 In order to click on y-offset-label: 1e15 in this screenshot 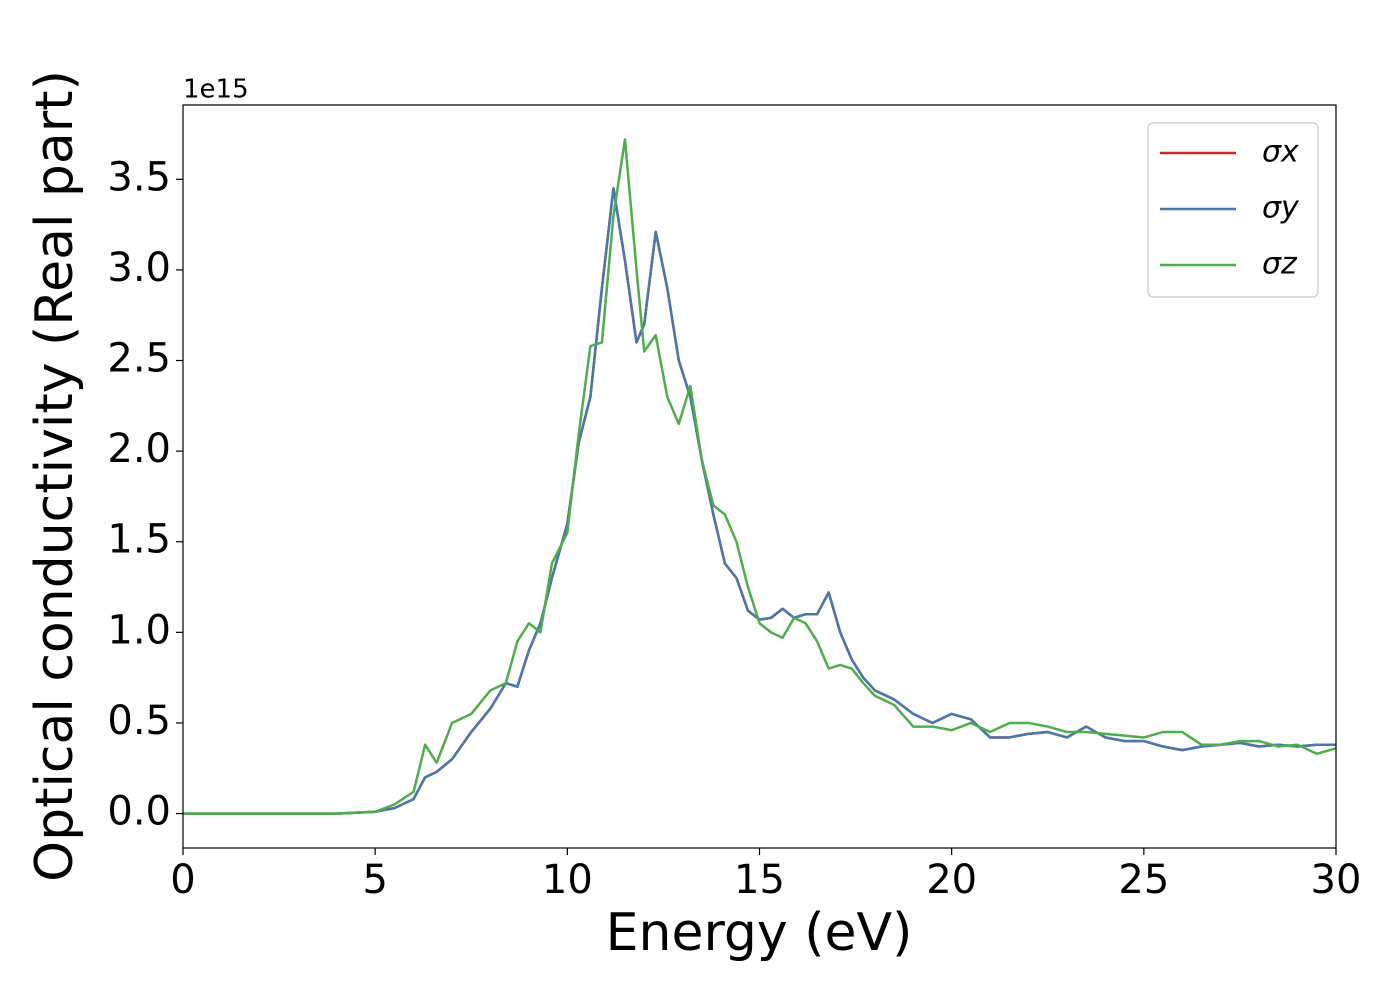, I will do `click(216, 90)`.